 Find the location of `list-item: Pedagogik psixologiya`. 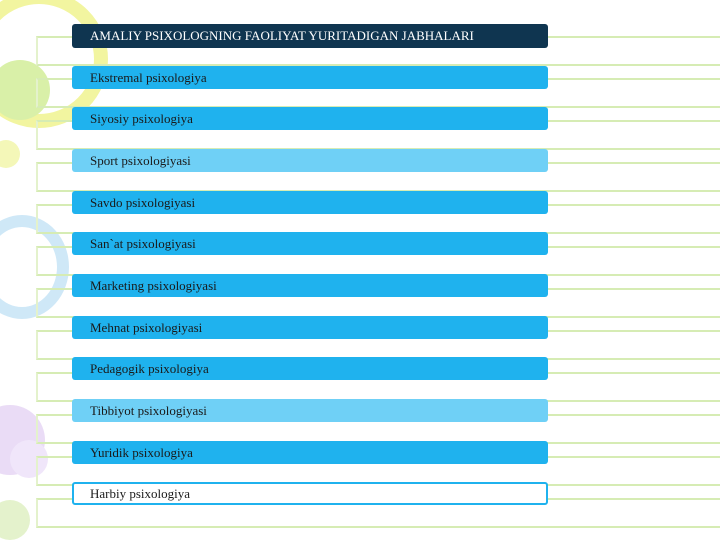

list-item: Pedagogik psixologiya is located at coordinates (310, 368).